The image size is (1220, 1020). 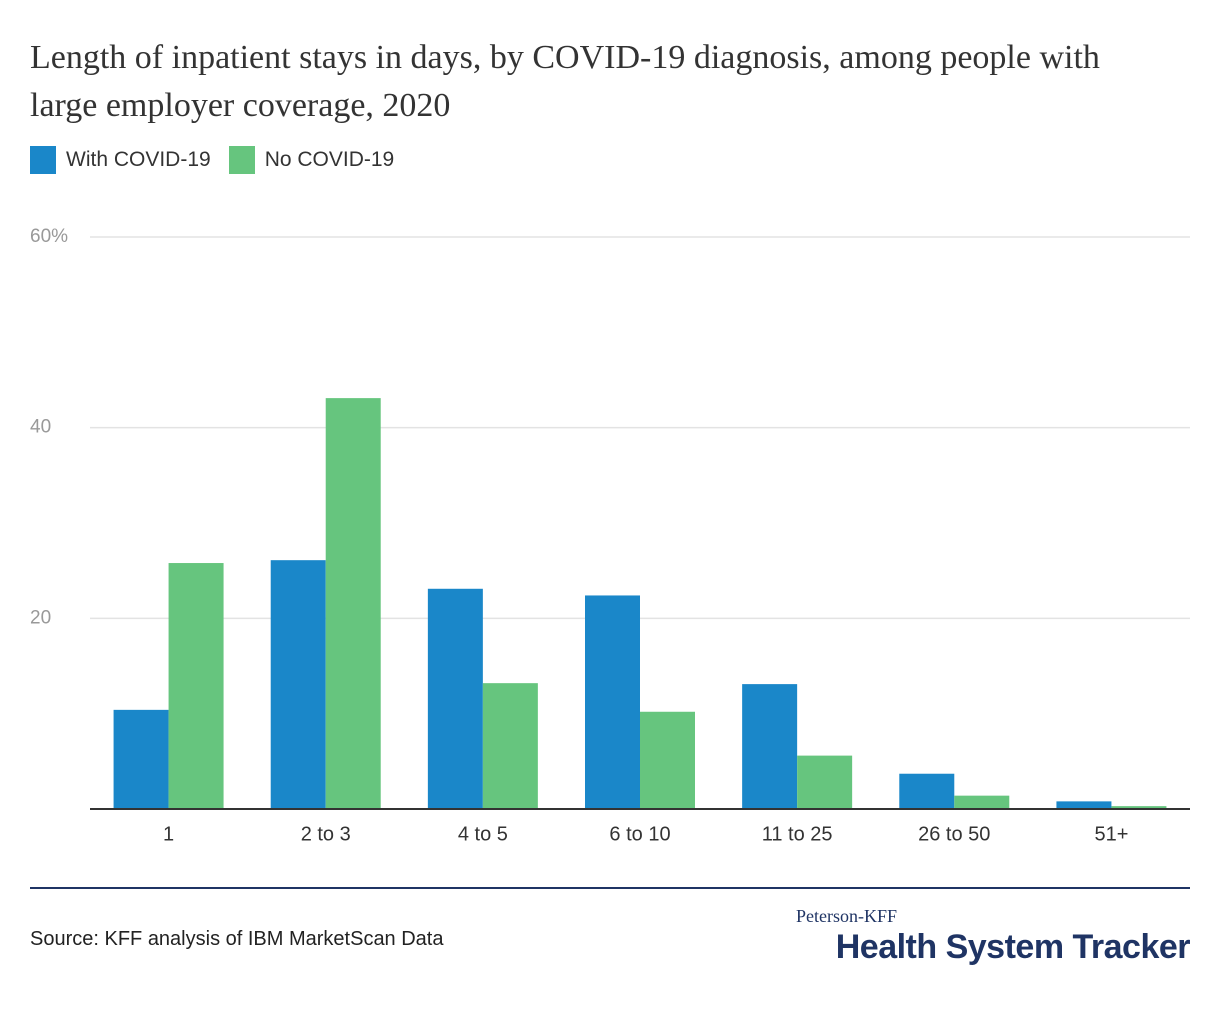 I want to click on x-tick-label: 2 to 3, so click(x=326, y=834).